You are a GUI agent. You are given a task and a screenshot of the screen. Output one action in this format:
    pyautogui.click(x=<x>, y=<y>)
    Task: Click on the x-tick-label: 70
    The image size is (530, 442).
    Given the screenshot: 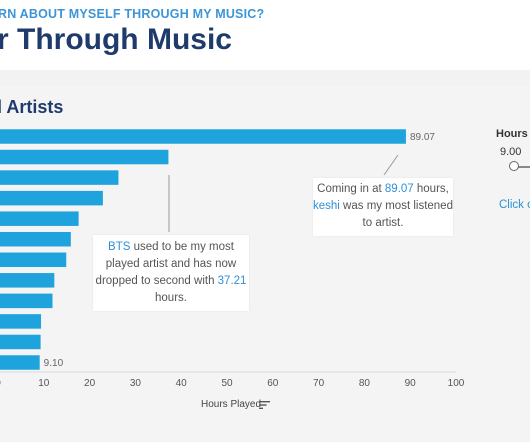 What is the action you would take?
    pyautogui.click(x=319, y=383)
    